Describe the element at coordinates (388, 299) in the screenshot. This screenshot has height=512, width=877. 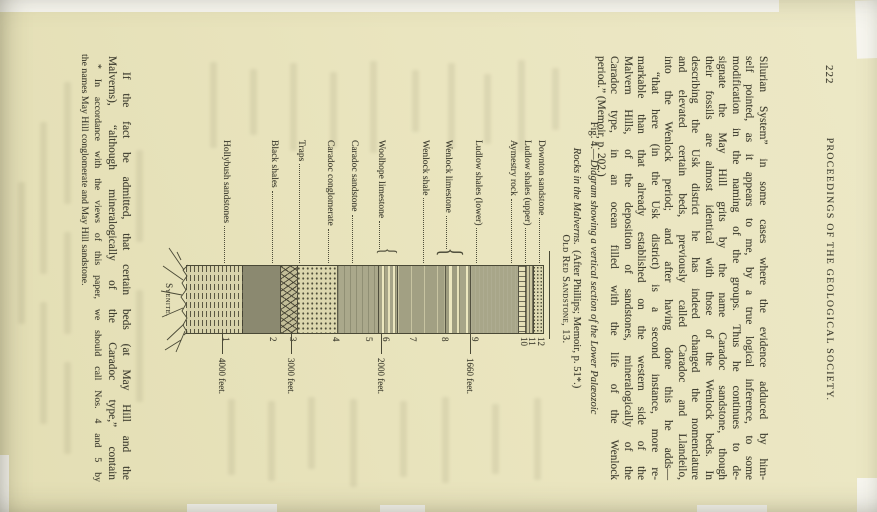
I see `layer-woolhope-limestone` at that location.